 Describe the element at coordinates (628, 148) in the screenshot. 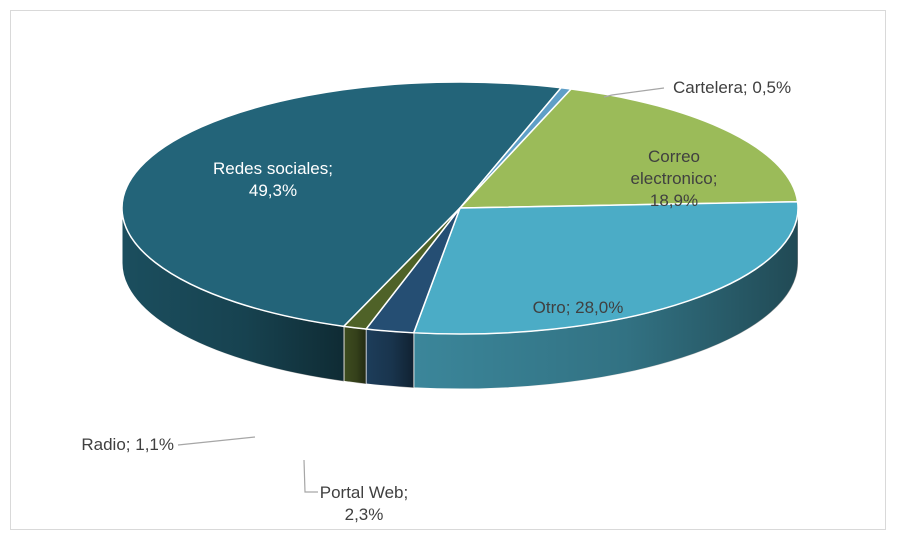

I see `slice-correo-electronico` at that location.